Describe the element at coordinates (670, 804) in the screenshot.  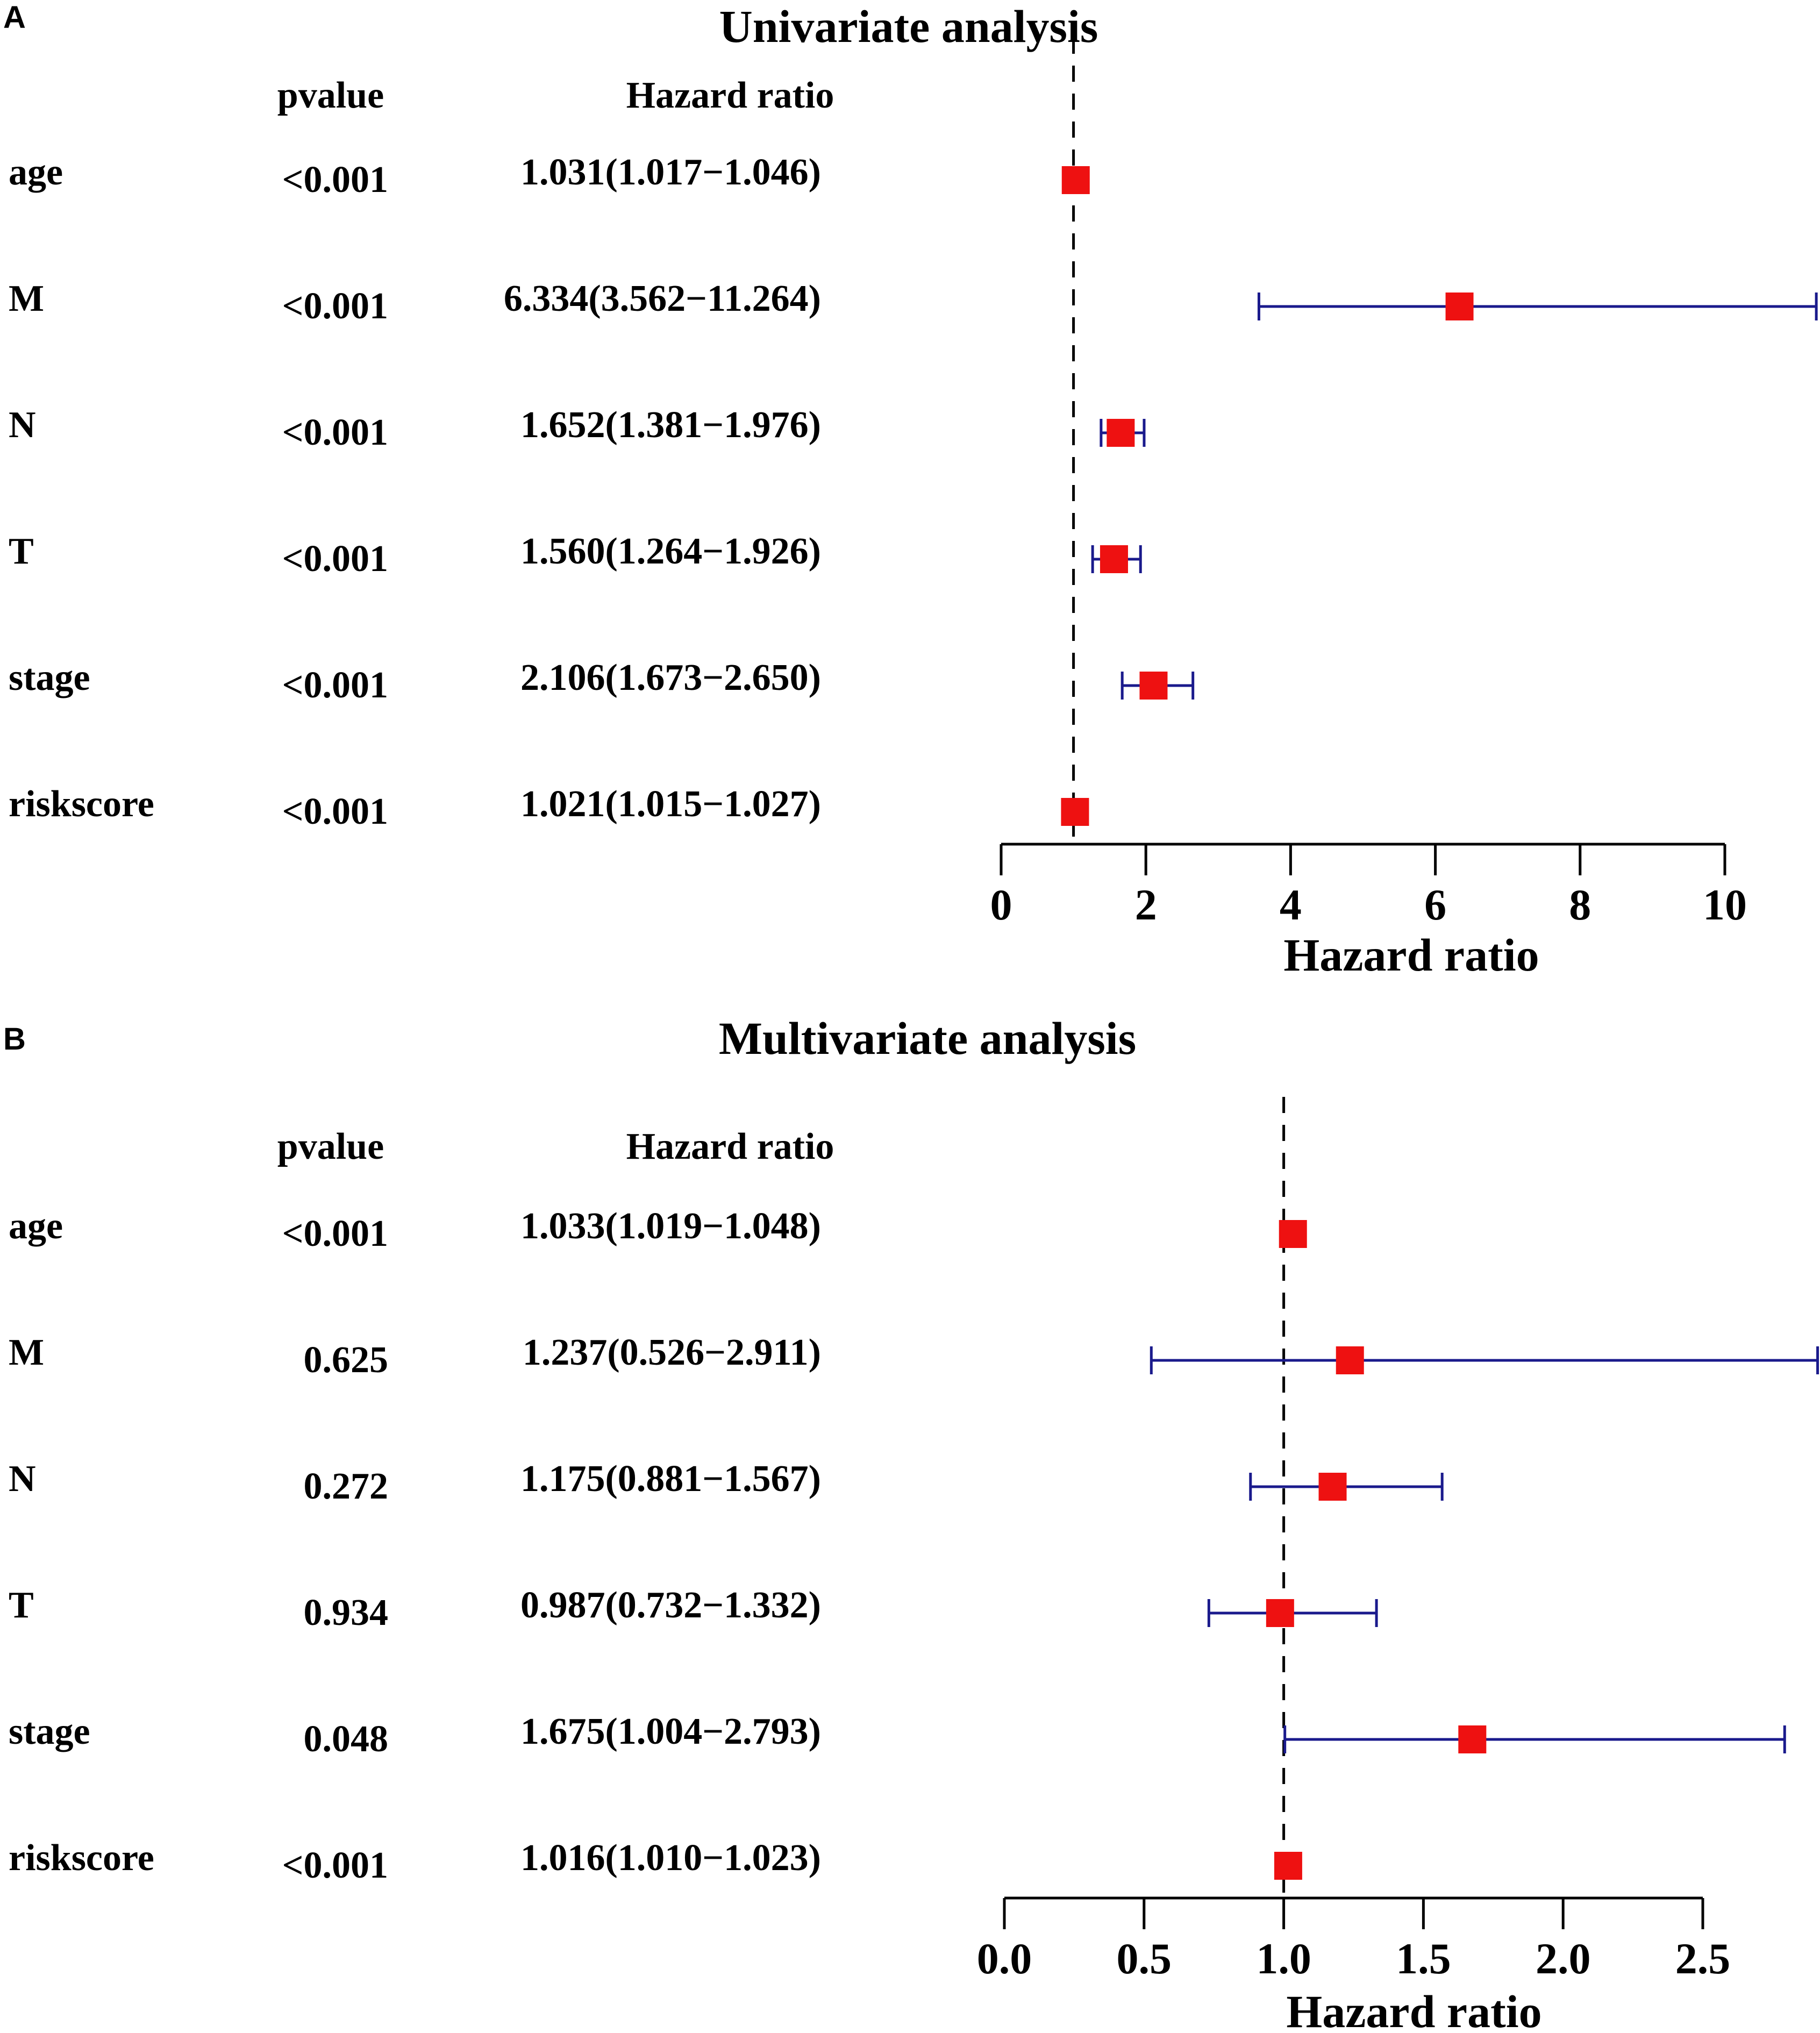
I see `row-hazard-ratio-text: 1.021(1.015−1.027)` at that location.